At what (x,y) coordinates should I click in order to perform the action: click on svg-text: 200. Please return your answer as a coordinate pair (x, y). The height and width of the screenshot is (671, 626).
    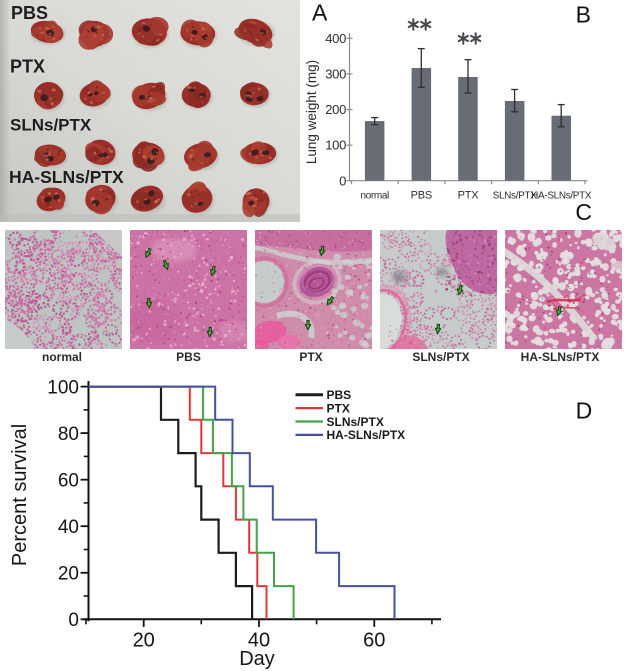
    Looking at the image, I should click on (335, 109).